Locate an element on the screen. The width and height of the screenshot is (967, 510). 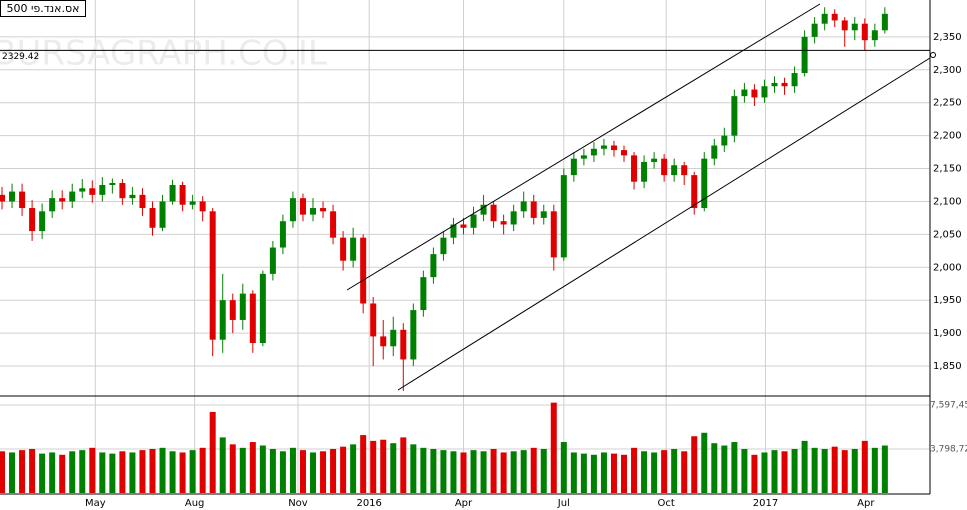
y-tick-label: 2,050 is located at coordinates (947, 234).